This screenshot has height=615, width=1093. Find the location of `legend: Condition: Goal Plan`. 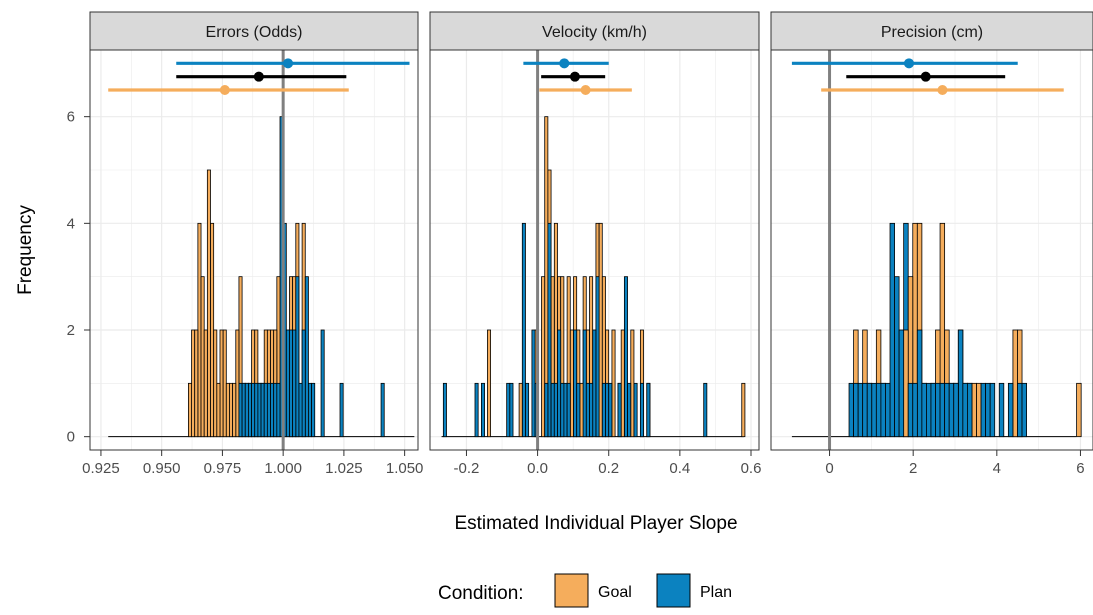

legend: Condition: Goal Plan is located at coordinates (585, 590).